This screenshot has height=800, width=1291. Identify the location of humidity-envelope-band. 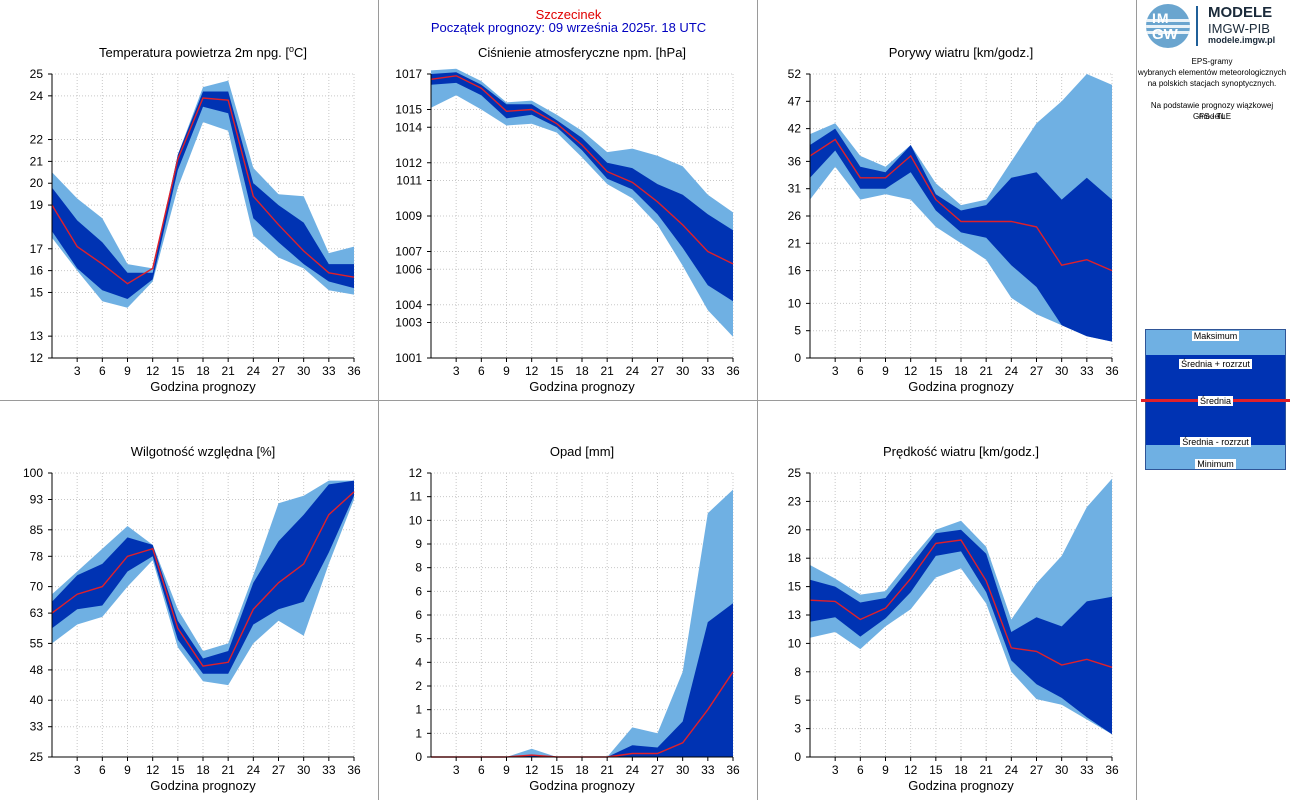
(203, 583).